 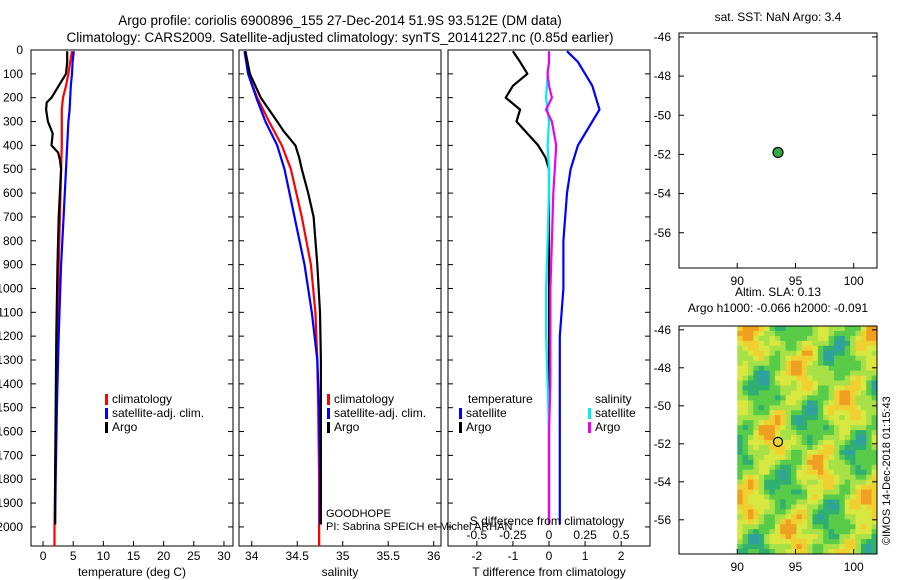 I want to click on legend-label: Argo, so click(x=125, y=427).